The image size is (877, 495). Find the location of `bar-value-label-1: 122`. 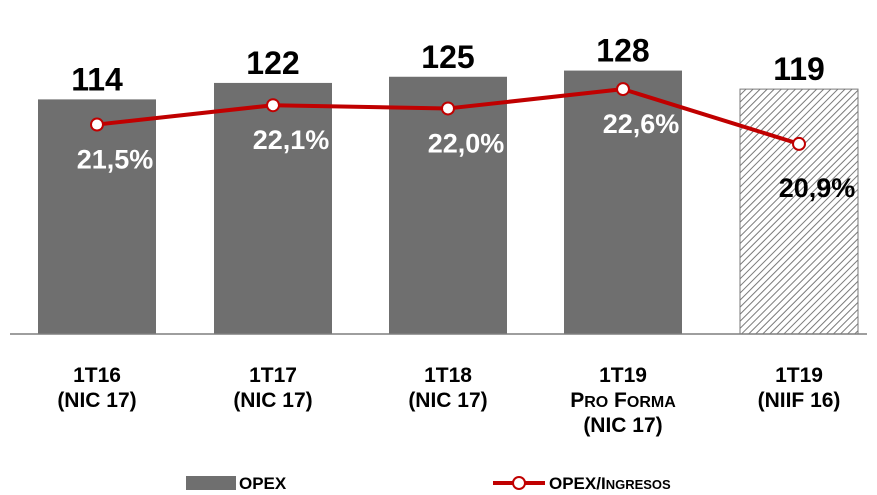

bar-value-label-1: 122 is located at coordinates (272, 63).